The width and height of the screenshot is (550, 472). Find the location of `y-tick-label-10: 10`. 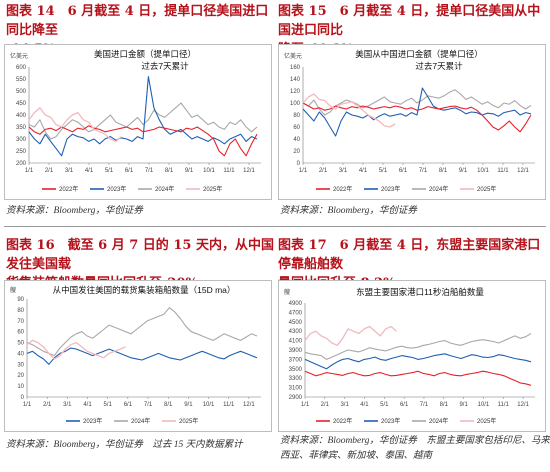

y-tick-label-10: 10 is located at coordinates (20, 387).